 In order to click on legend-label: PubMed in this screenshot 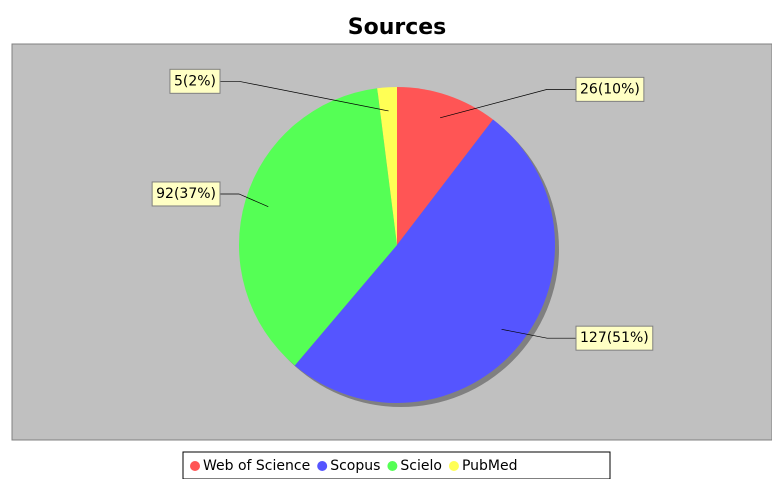, I will do `click(490, 466)`.